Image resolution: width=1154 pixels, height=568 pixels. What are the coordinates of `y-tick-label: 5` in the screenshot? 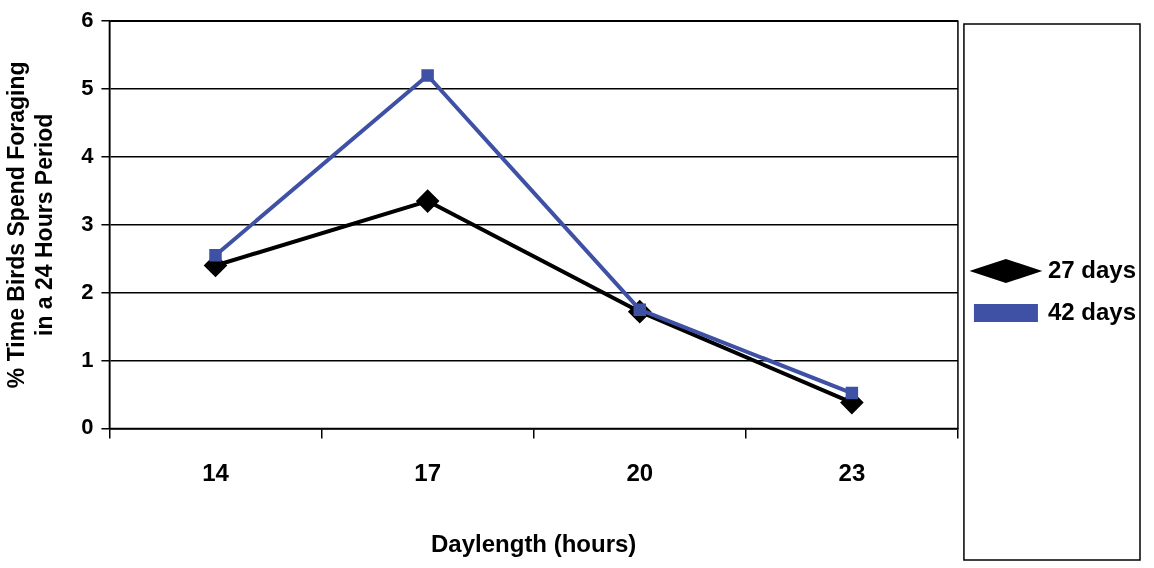 It's located at (87, 88).